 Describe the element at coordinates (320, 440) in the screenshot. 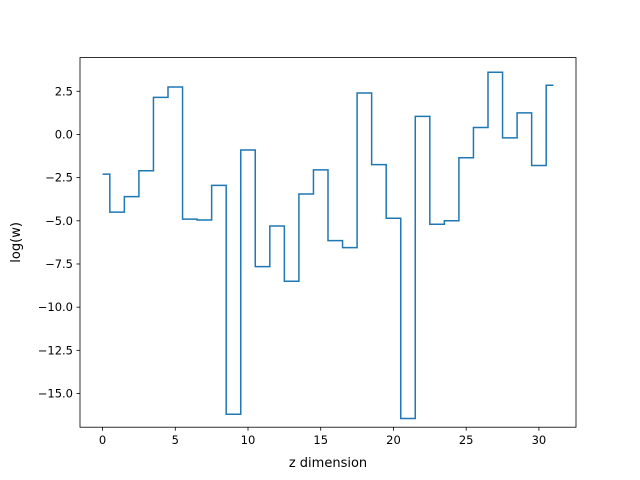

I see `x-tick-label: 15` at that location.